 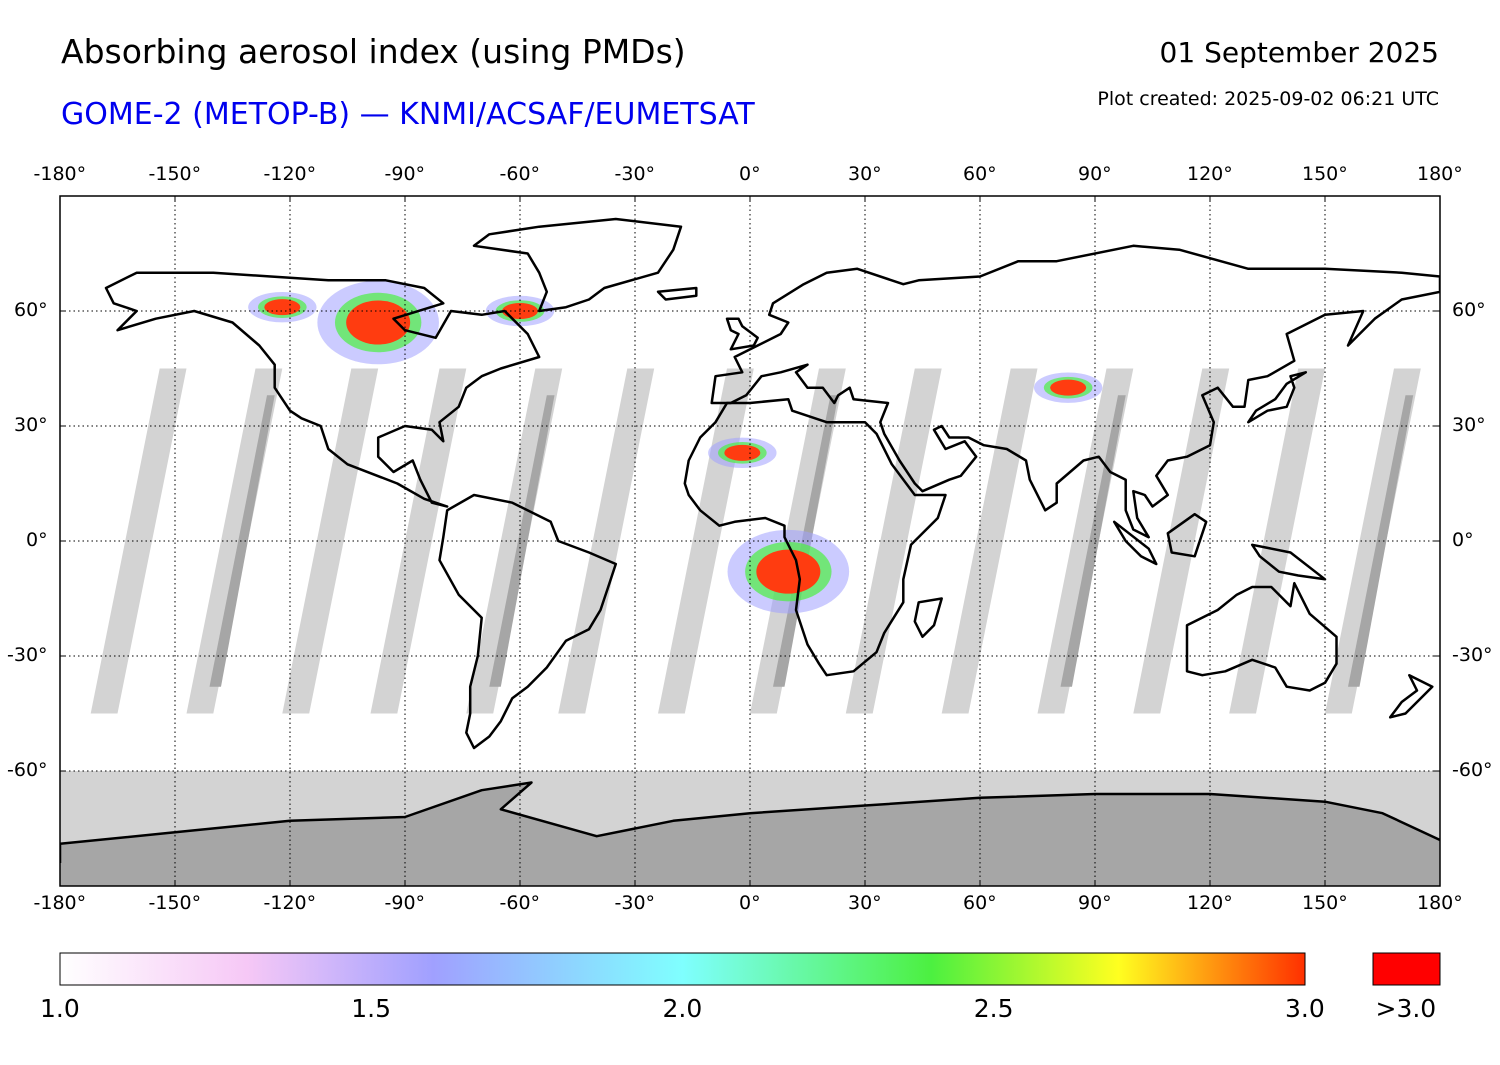 What do you see at coordinates (750, 822) in the screenshot?
I see `coastline-antarctica` at bounding box center [750, 822].